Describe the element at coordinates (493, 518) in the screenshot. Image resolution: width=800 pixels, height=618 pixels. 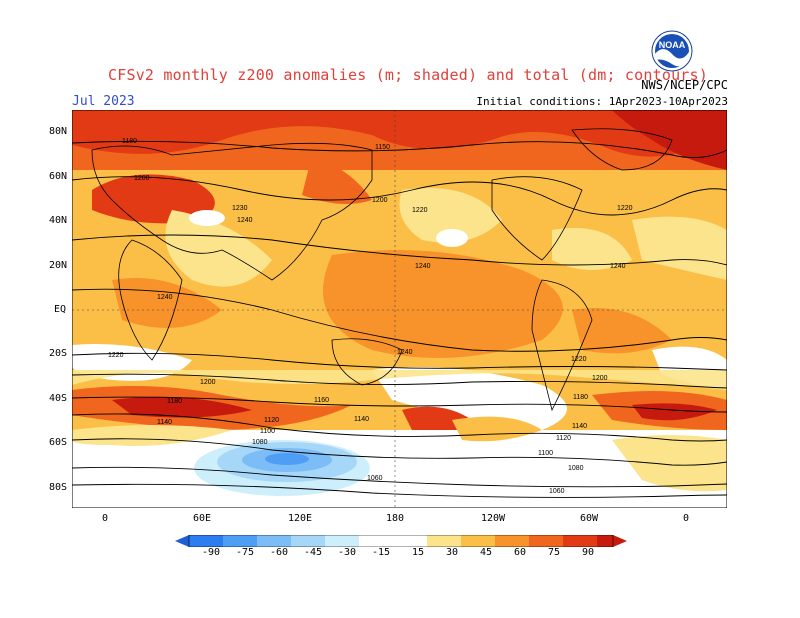
I see `lon-label: 120W` at that location.